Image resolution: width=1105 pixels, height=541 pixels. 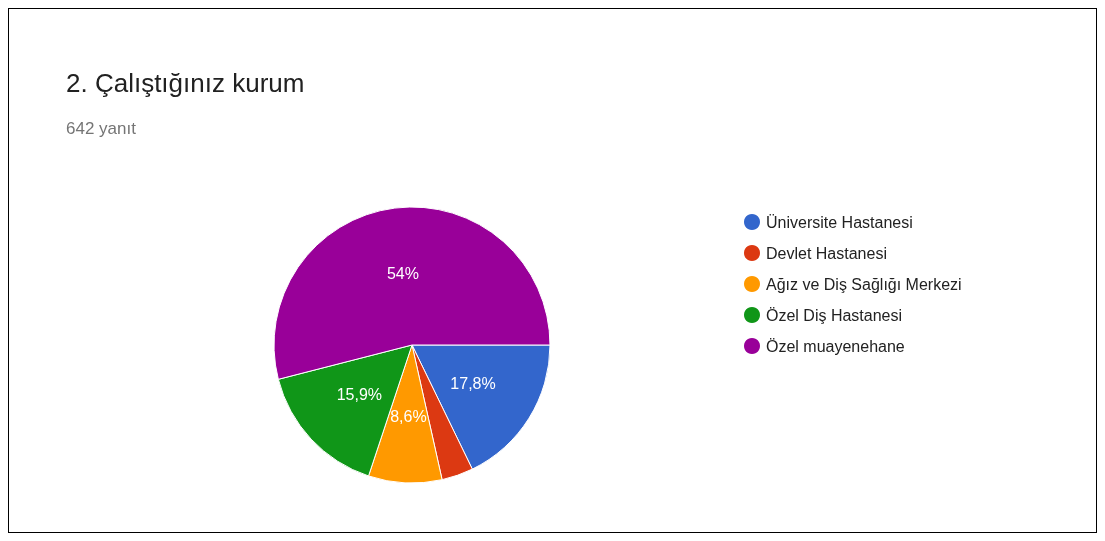 What do you see at coordinates (839, 222) in the screenshot?
I see `legend-label: Üniversite Hastanesi` at bounding box center [839, 222].